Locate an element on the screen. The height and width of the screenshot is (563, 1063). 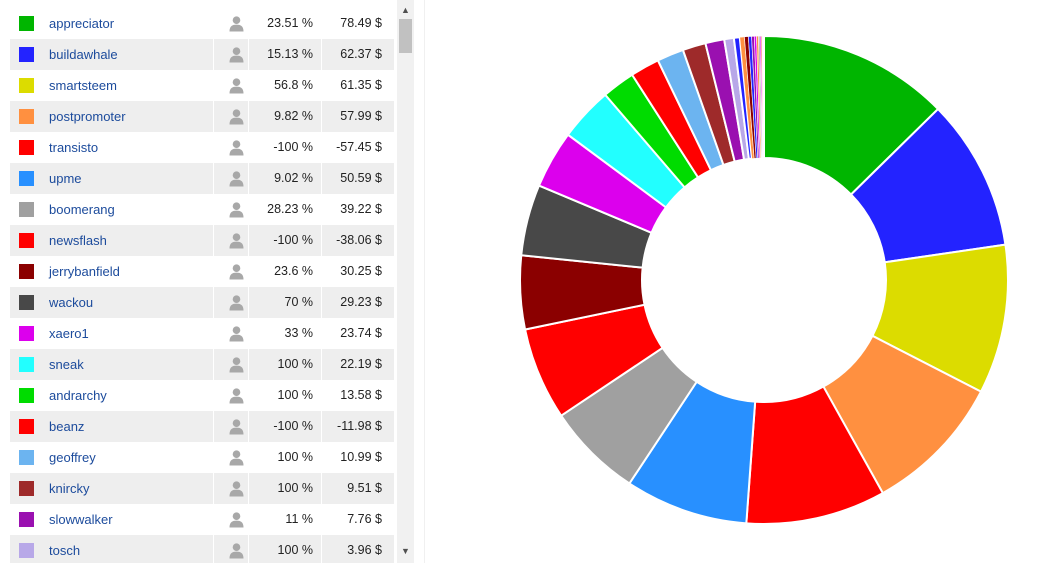
voter-name-link: wackou is located at coordinates (71, 302).